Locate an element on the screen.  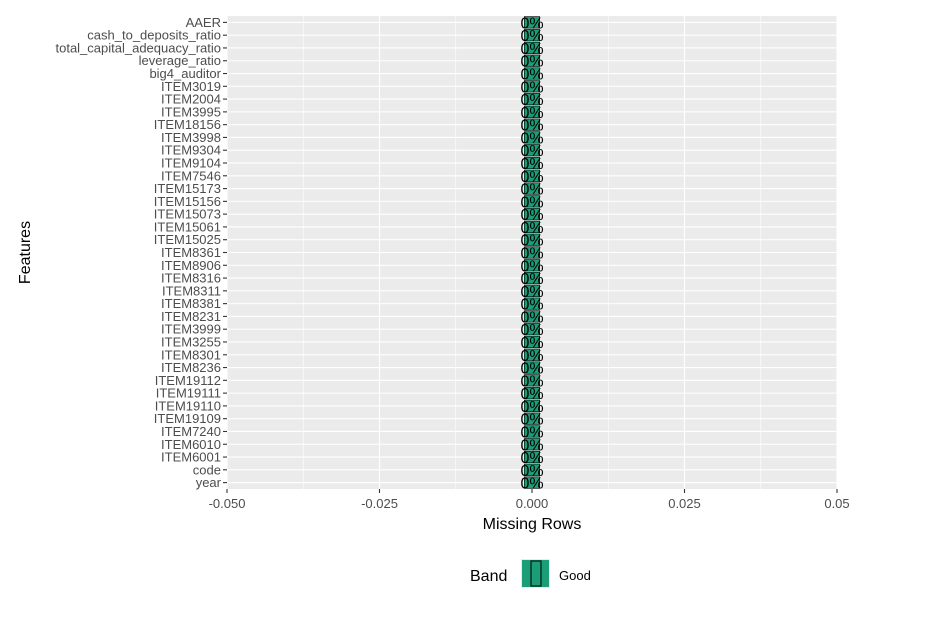
bar-label-ITEM19112: 0% is located at coordinates (531, 381).